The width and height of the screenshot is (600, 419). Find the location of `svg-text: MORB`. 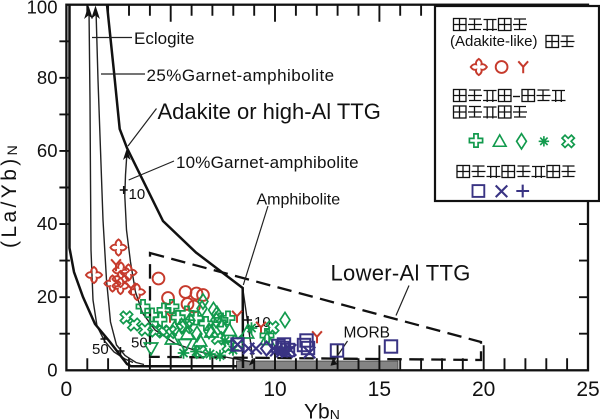

svg-text: MORB is located at coordinates (367, 333).